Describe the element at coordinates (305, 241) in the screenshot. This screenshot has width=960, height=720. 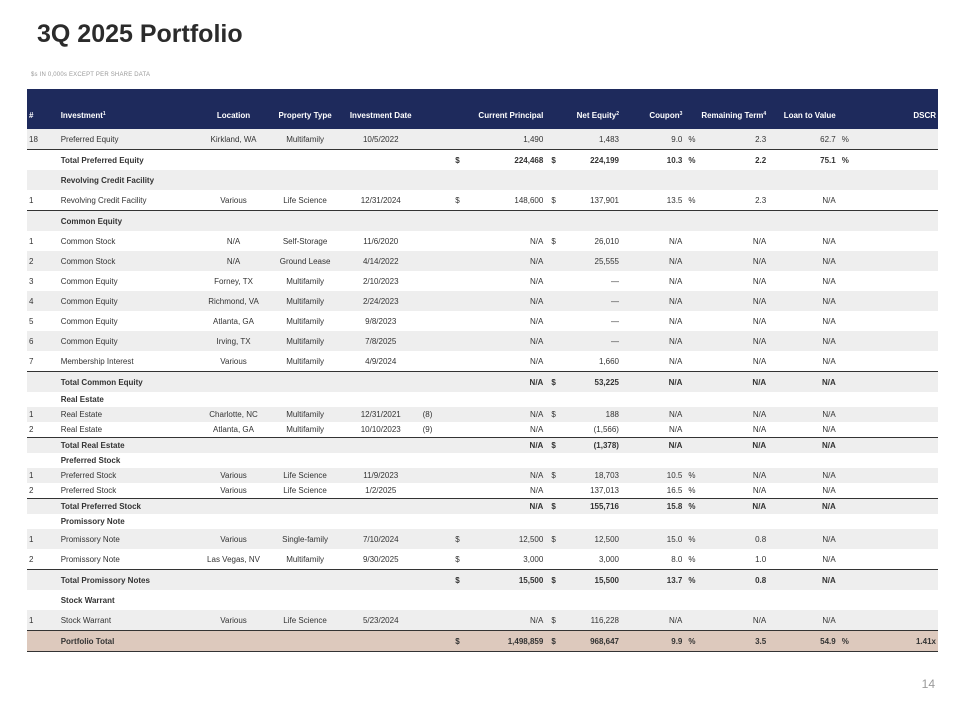
I see `cell-property-type: Self-Storage` at that location.